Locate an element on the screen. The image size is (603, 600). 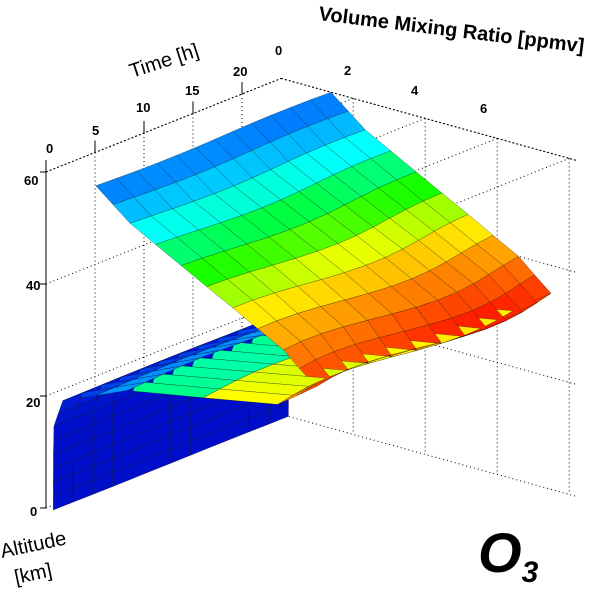
vmr-axis-label: Volume Mixing Ratio [ppmv] is located at coordinates (451, 30).